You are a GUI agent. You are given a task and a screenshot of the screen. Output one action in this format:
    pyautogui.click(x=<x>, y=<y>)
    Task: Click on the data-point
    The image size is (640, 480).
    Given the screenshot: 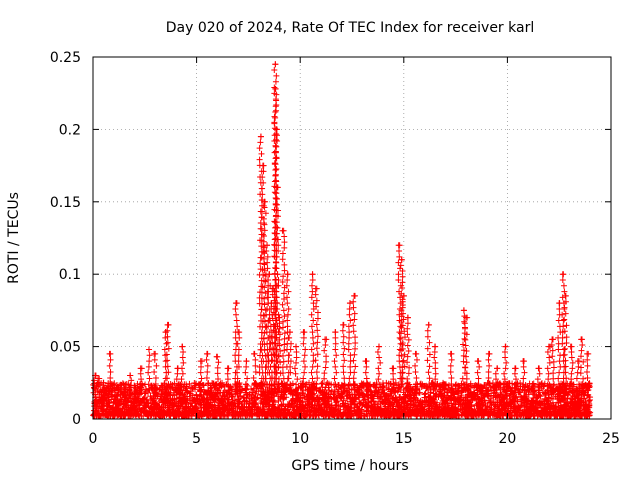 What is the action you would take?
    pyautogui.click(x=553, y=365)
    